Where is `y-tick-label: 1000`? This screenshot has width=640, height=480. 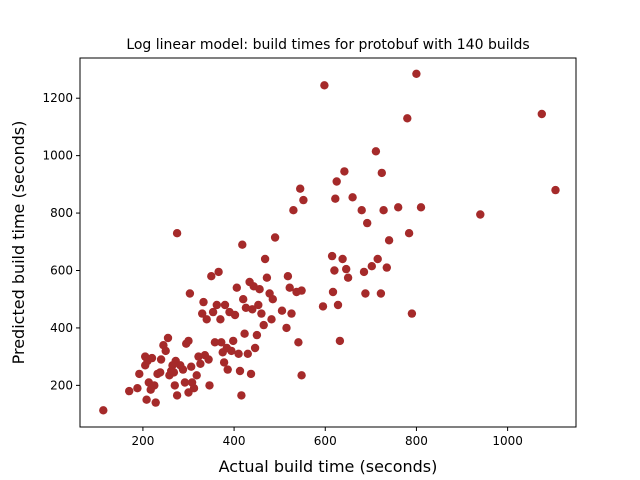 y-tick-label: 1000 is located at coordinates (57, 156).